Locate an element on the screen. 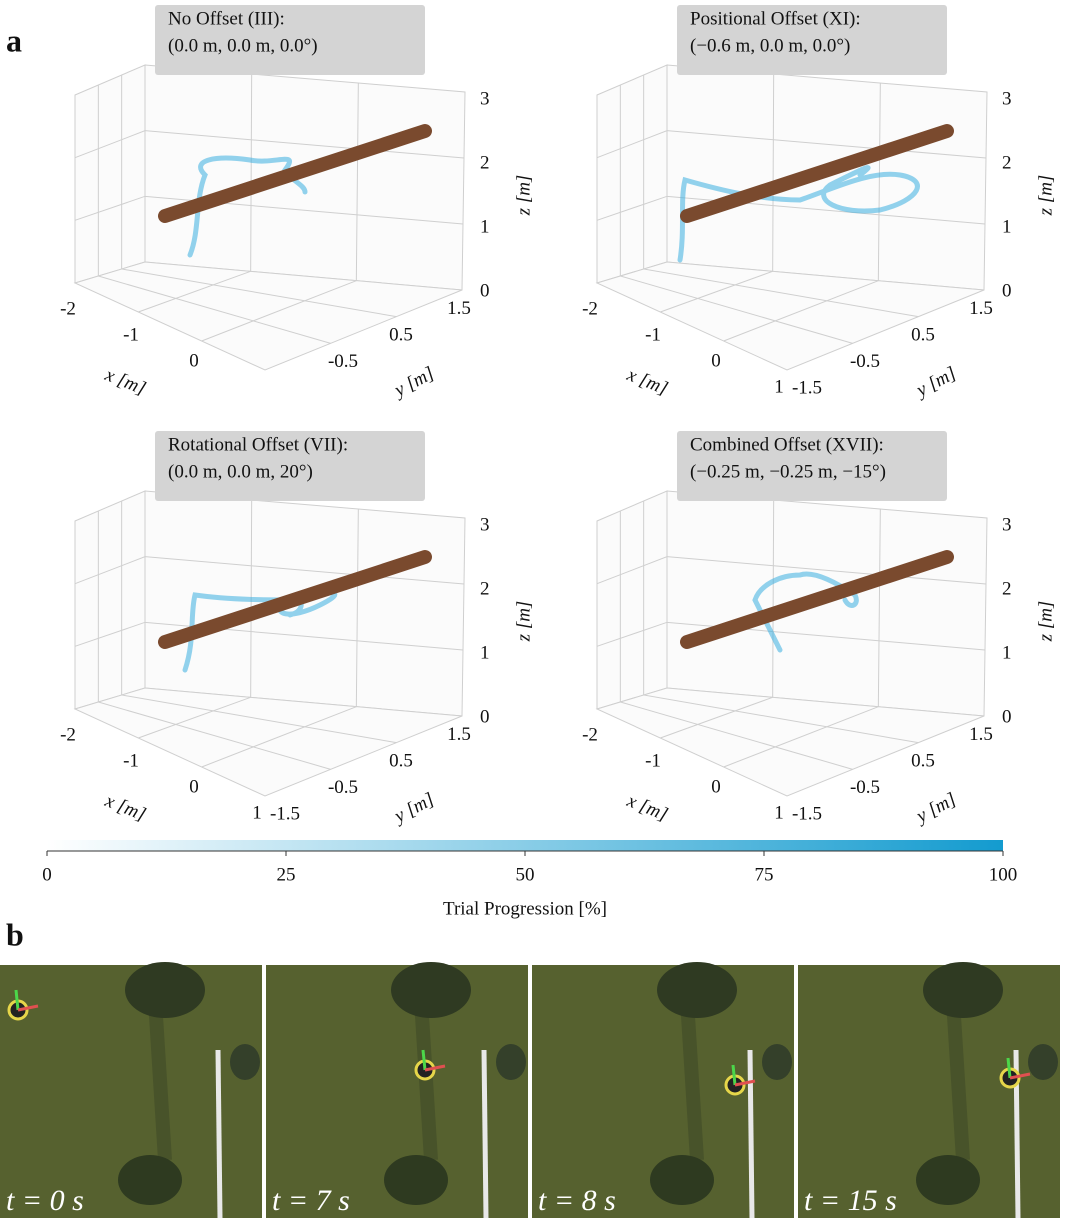 The image size is (1080, 1218). subtitle: (−0.25 m, −0.25 m, −15°) is located at coordinates (788, 471).